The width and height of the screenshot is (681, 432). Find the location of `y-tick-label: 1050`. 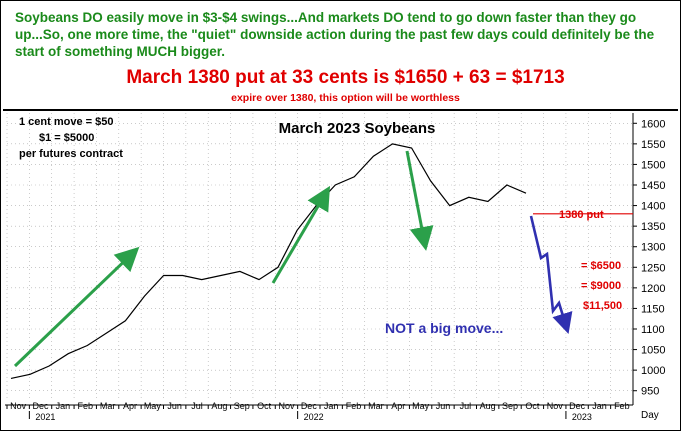

y-tick-label: 1050 is located at coordinates (653, 351).